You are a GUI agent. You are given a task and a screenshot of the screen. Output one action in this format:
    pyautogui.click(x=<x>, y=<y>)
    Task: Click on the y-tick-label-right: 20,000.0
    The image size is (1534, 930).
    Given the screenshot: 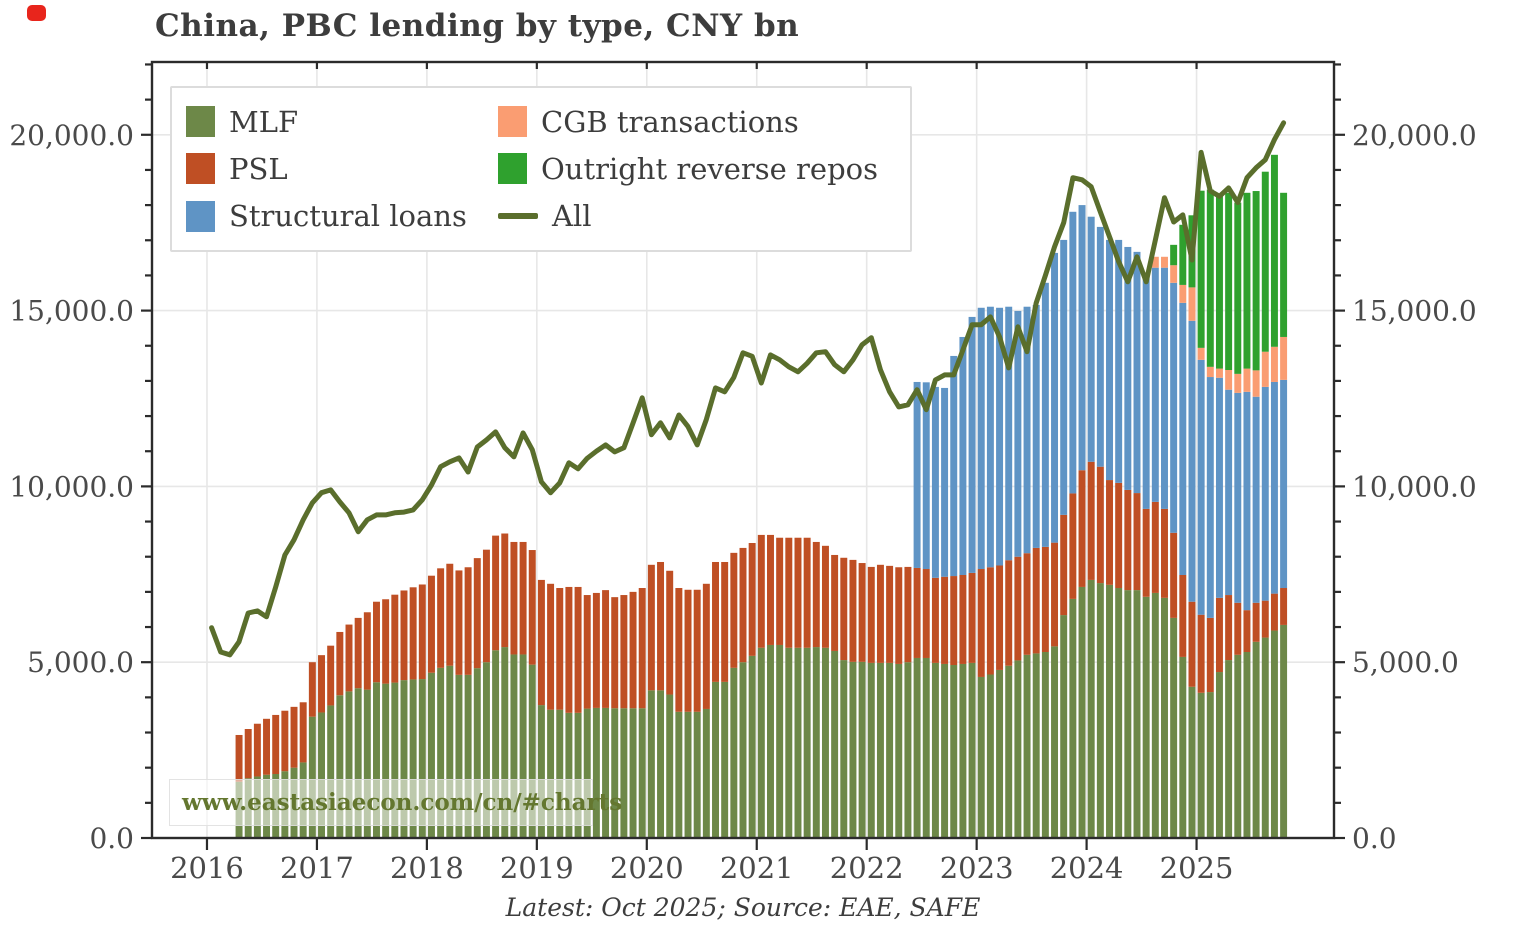 What is the action you would take?
    pyautogui.click(x=1414, y=135)
    